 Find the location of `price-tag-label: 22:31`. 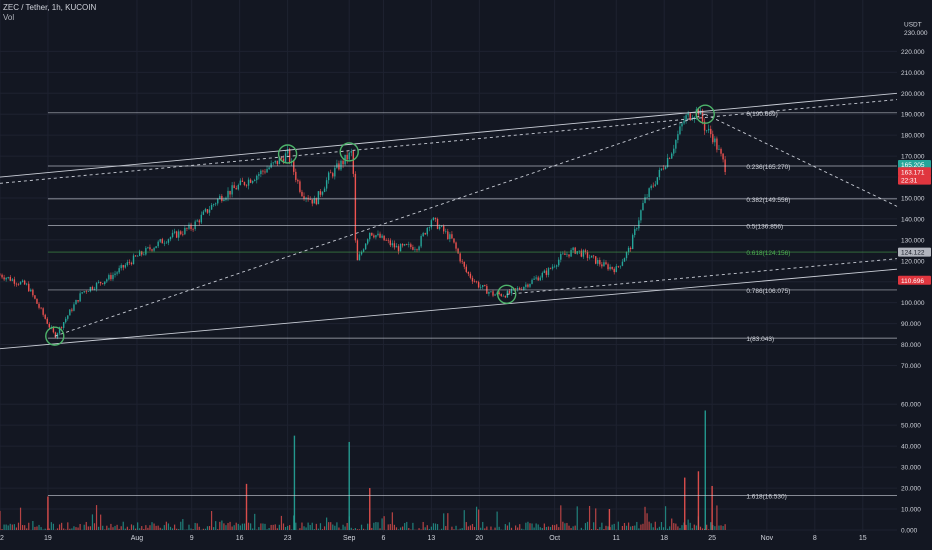

price-tag-label: 22:31 is located at coordinates (909, 181).